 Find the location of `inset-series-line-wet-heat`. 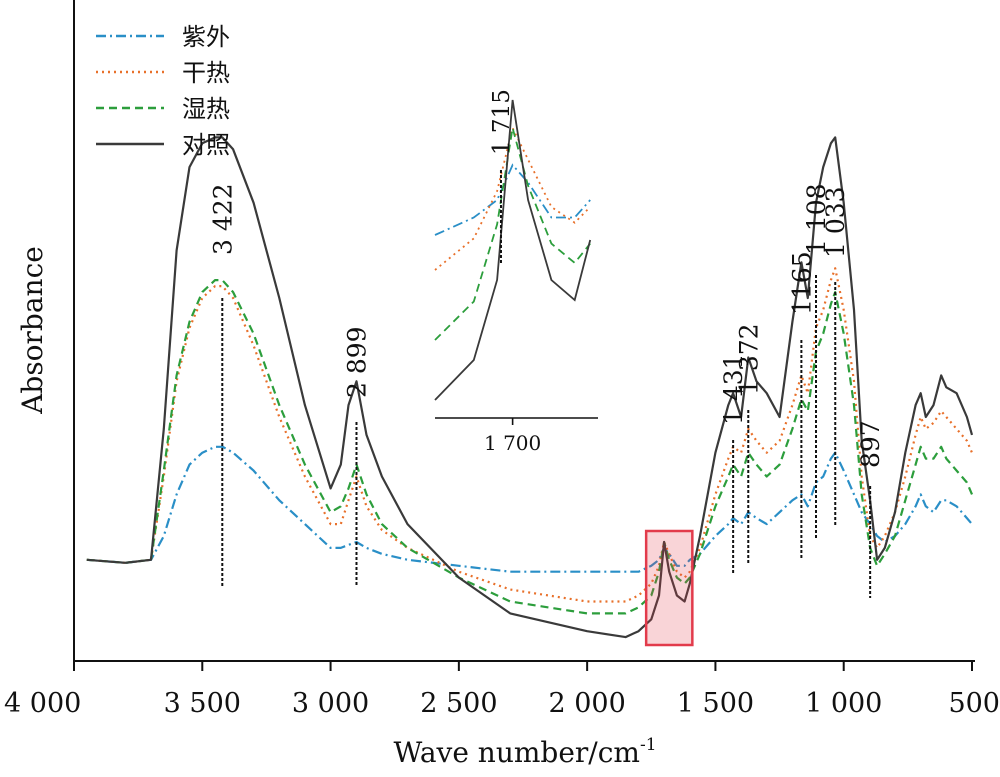

inset-series-line-wet-heat is located at coordinates (512, 234).